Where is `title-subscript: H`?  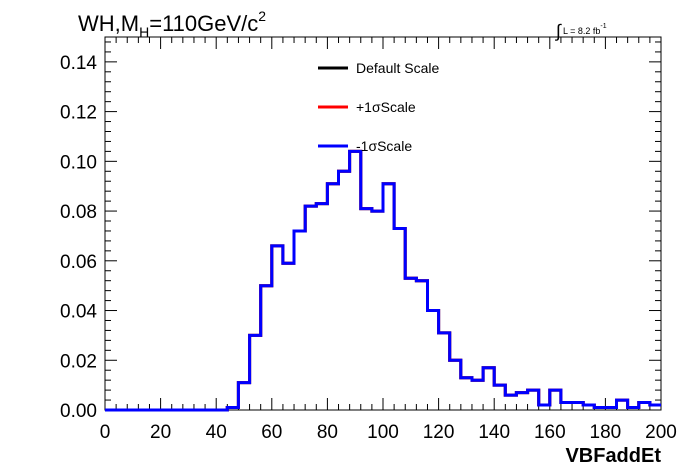
title-subscript: H is located at coordinates (144, 32).